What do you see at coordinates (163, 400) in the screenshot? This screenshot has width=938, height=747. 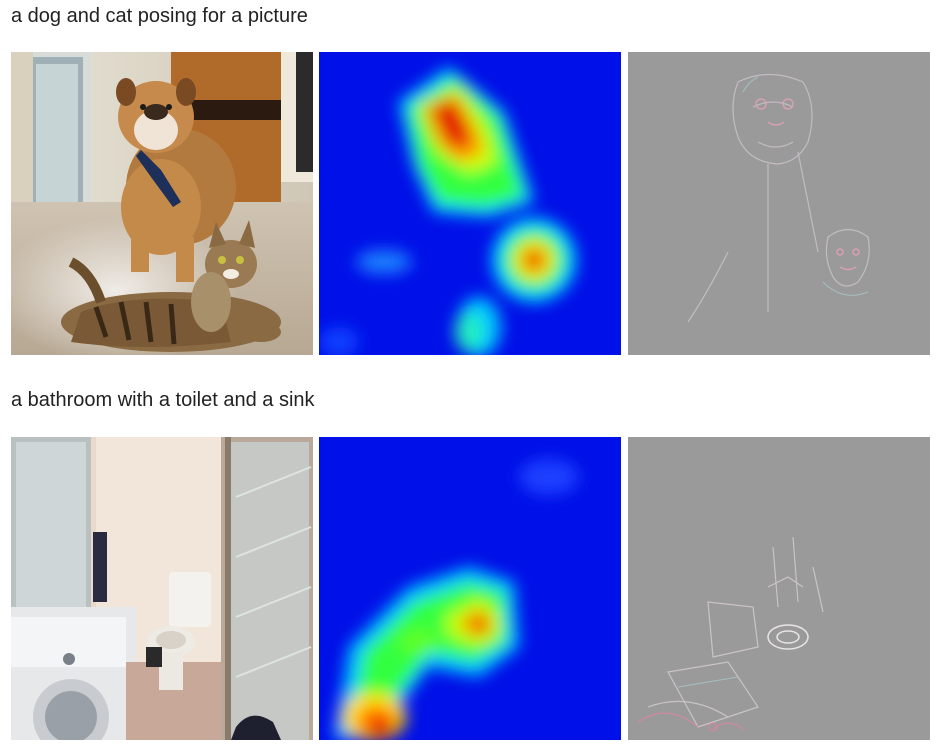 I see `example-caption-bathroom: a bathroom with a toilet and a sink` at bounding box center [163, 400].